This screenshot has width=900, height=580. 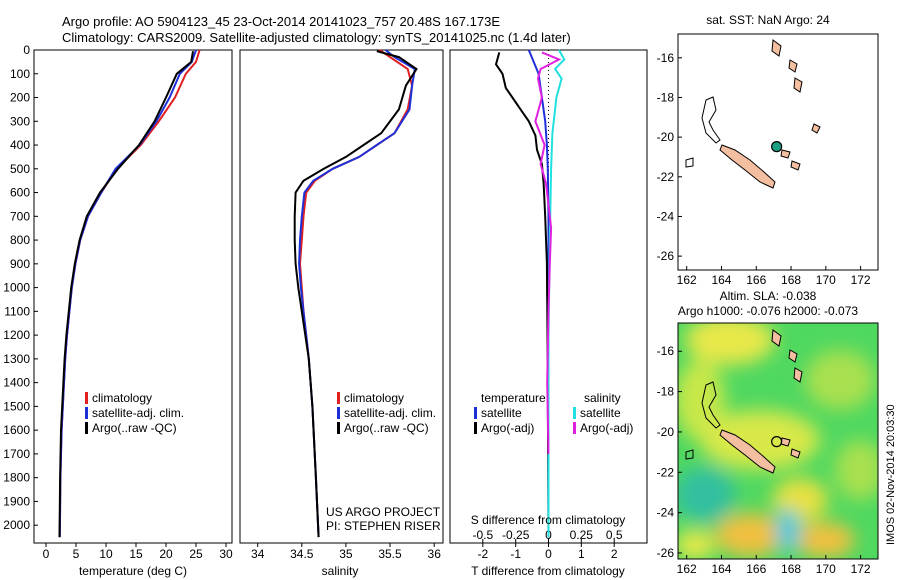 What do you see at coordinates (346, 552) in the screenshot?
I see `salinity-axis: 34 34.5 35 35.5 36` at bounding box center [346, 552].